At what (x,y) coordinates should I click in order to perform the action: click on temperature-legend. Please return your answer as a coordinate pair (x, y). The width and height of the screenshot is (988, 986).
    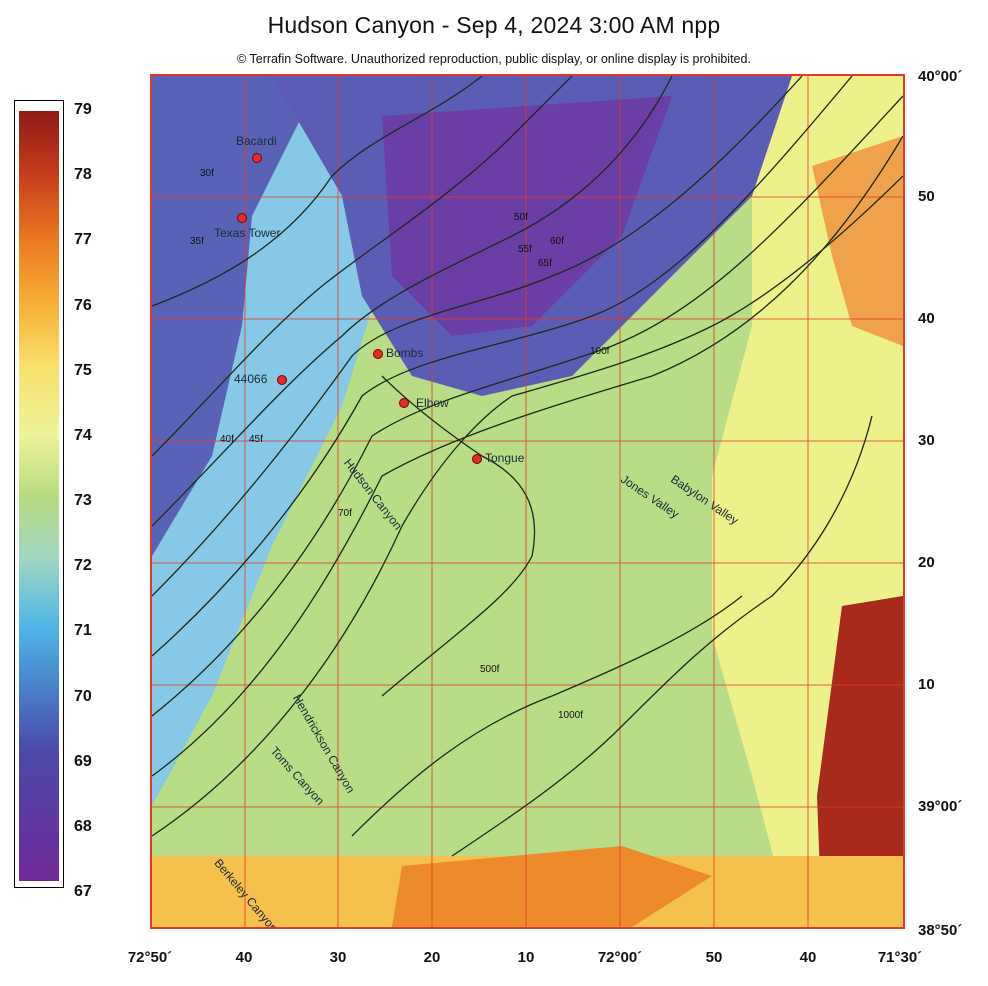
    Looking at the image, I should click on (39, 494).